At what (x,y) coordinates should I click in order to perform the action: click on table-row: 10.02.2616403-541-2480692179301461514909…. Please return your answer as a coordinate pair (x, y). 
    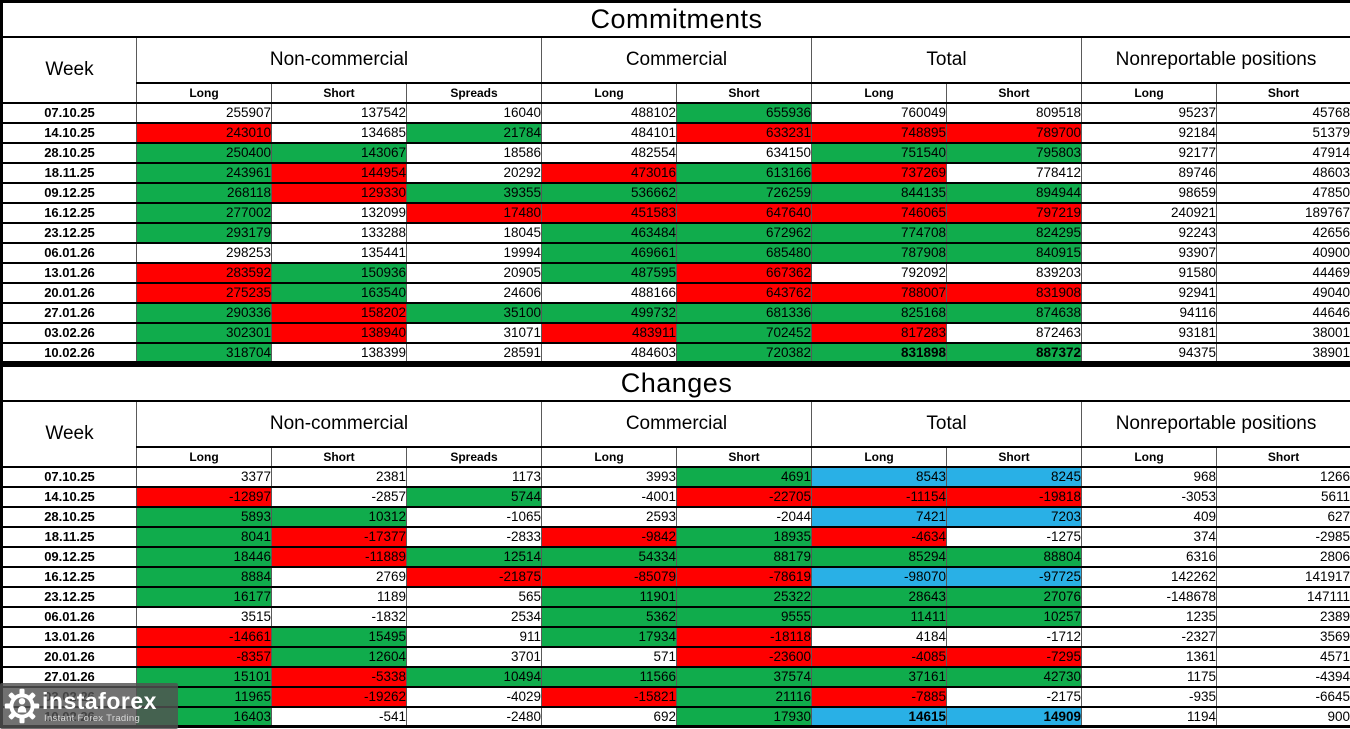
    Looking at the image, I should click on (675, 716).